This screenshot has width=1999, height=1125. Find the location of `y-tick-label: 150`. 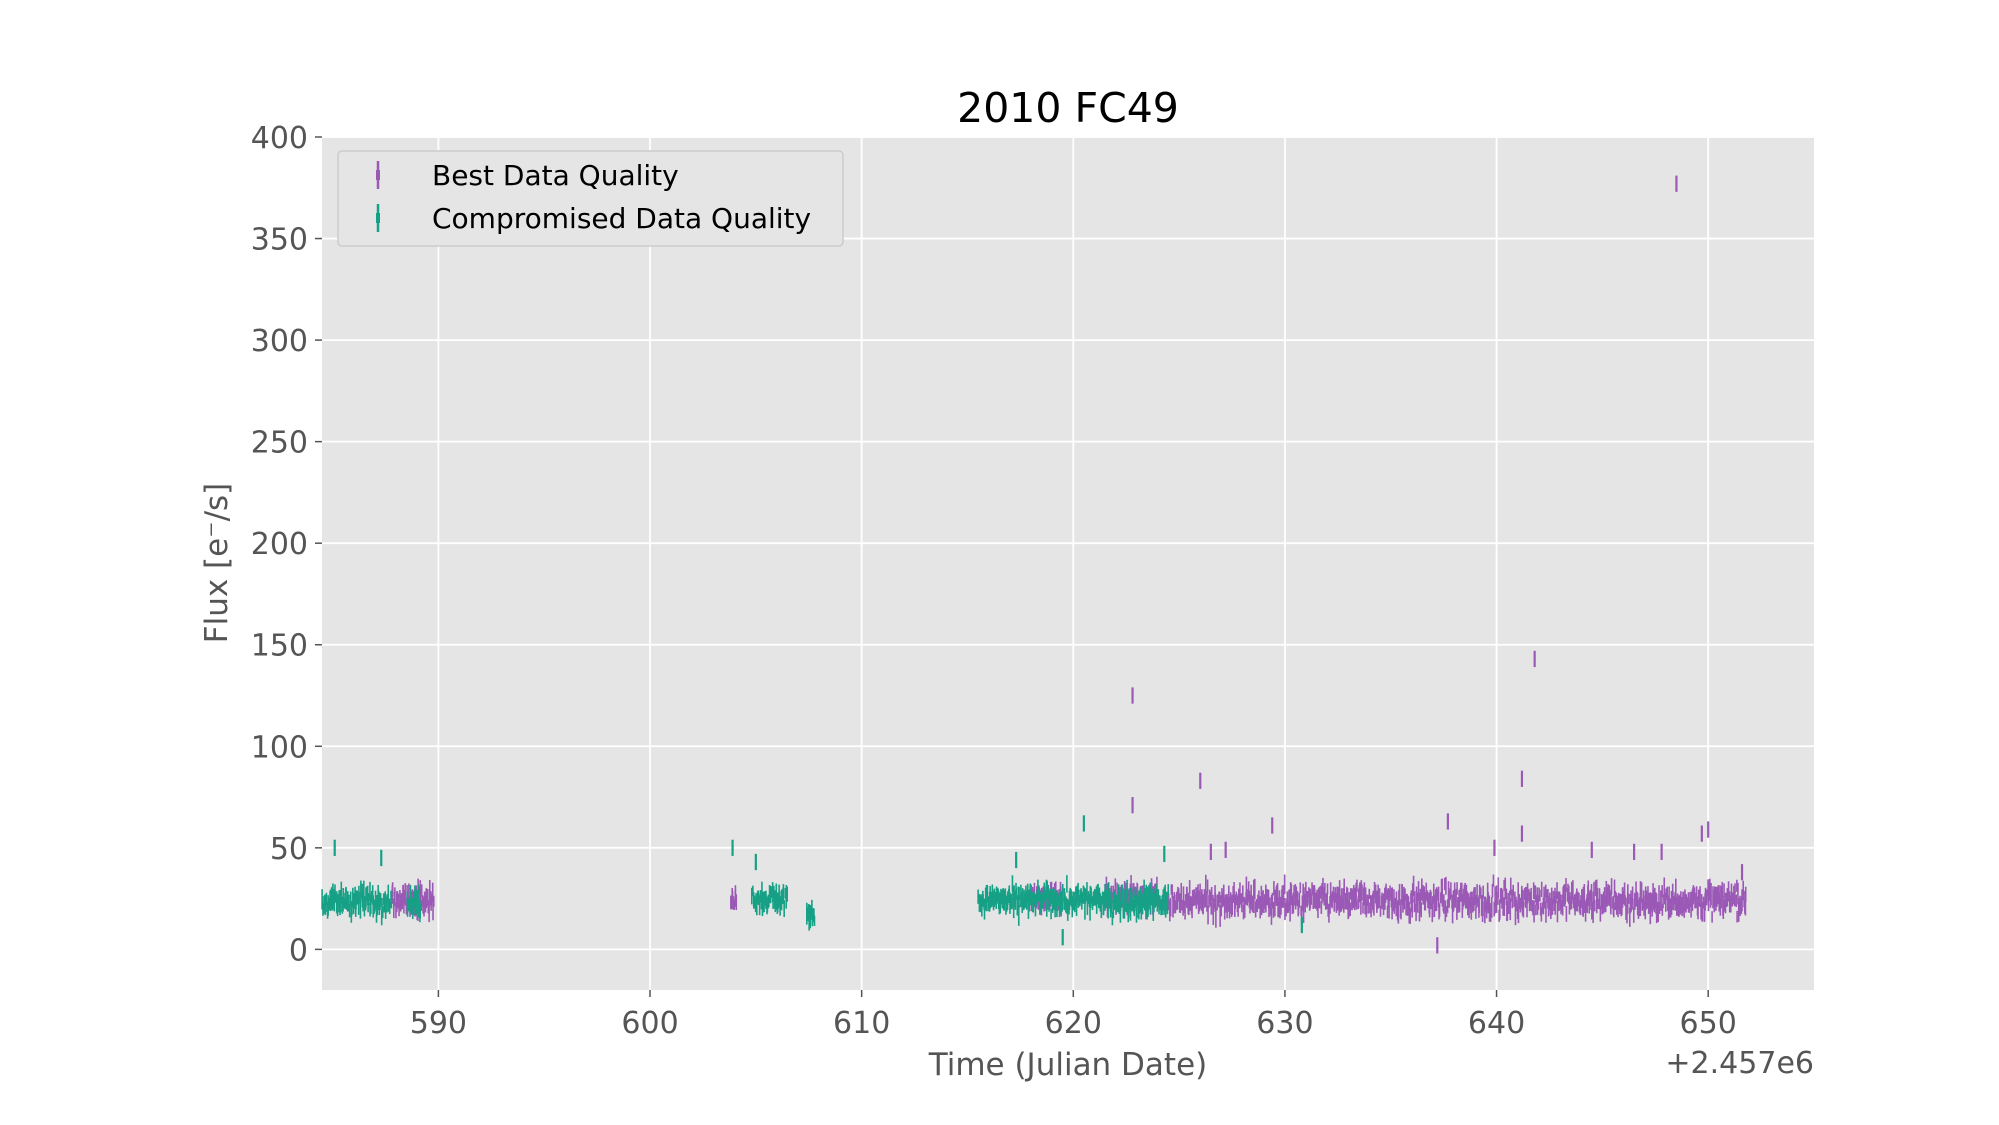

y-tick-label: 150 is located at coordinates (279, 646).